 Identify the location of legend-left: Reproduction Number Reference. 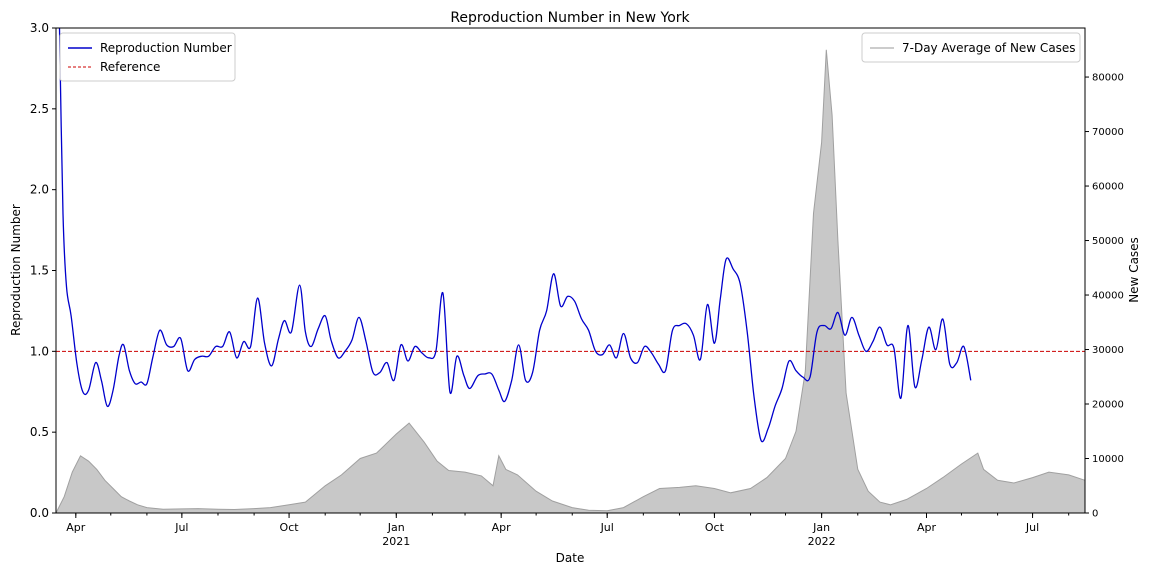
(147, 57).